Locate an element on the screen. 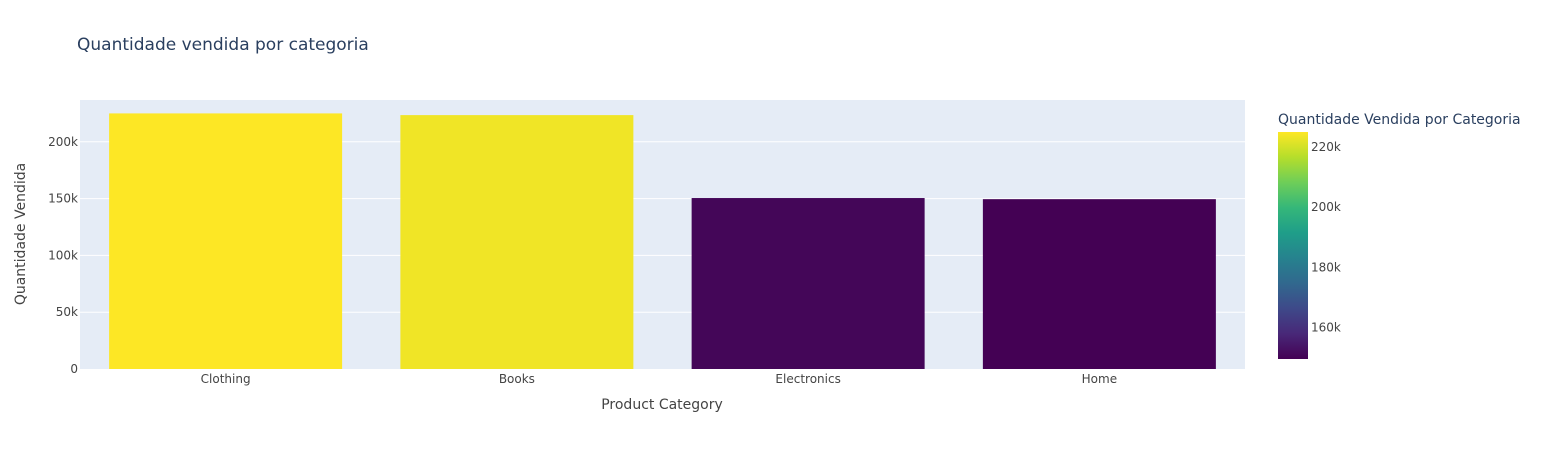  y-axis-title: Quantidade Vendida is located at coordinates (21, 234).